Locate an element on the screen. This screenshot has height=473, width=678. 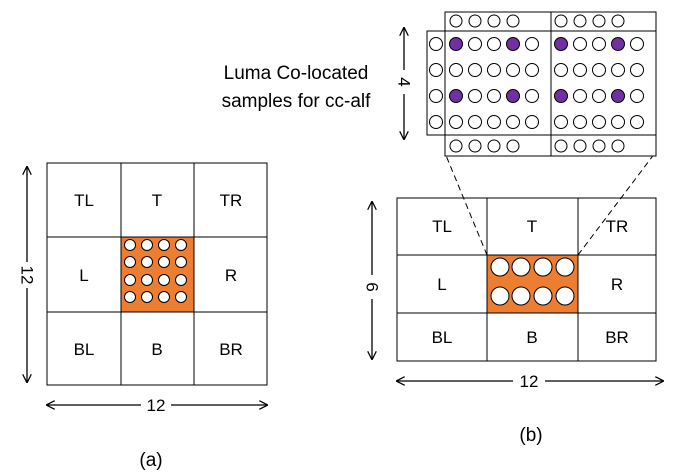
height-label: 12 is located at coordinates (27, 275).